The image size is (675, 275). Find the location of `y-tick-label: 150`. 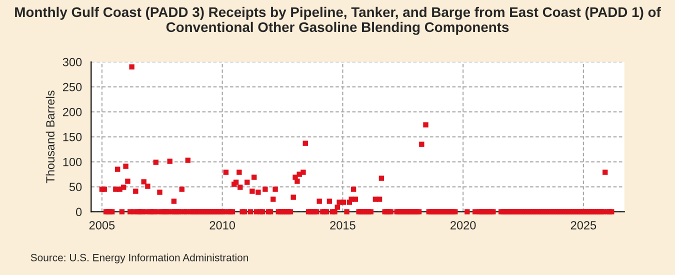

y-tick-label: 150 is located at coordinates (72, 137).